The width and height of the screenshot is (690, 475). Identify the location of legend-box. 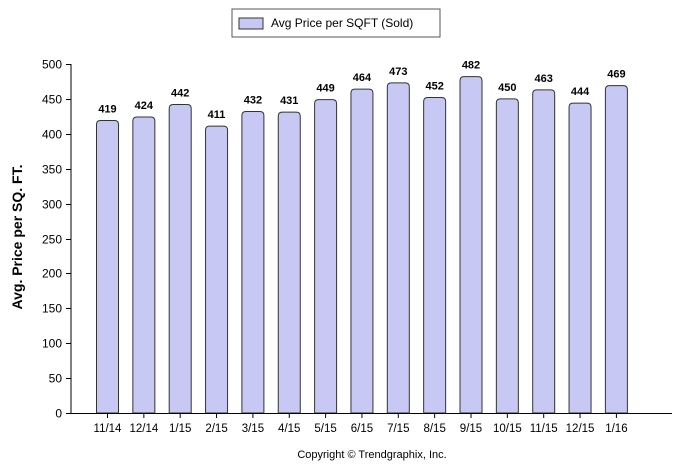
(336, 23).